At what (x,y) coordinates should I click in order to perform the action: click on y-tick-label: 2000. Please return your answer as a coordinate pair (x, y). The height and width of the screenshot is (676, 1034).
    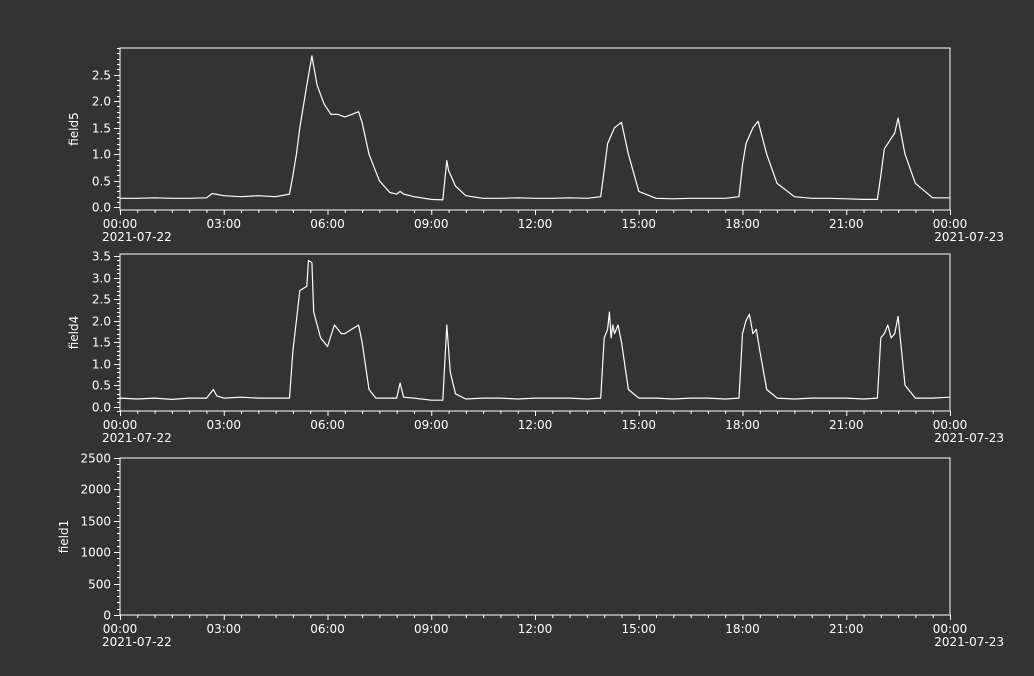
    Looking at the image, I should click on (95, 490).